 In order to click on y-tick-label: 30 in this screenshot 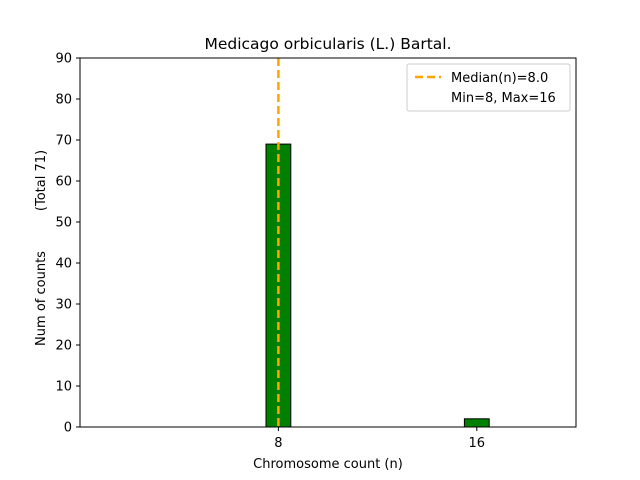, I will do `click(63, 305)`.